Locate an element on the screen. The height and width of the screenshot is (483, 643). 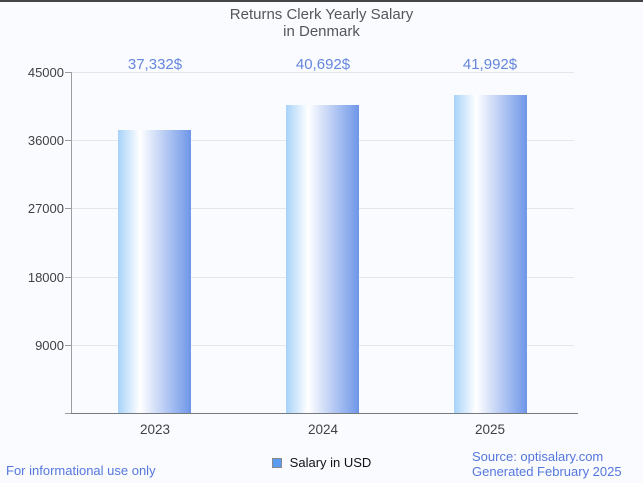
bar-value-label-2024: 40,692$ is located at coordinates (323, 64).